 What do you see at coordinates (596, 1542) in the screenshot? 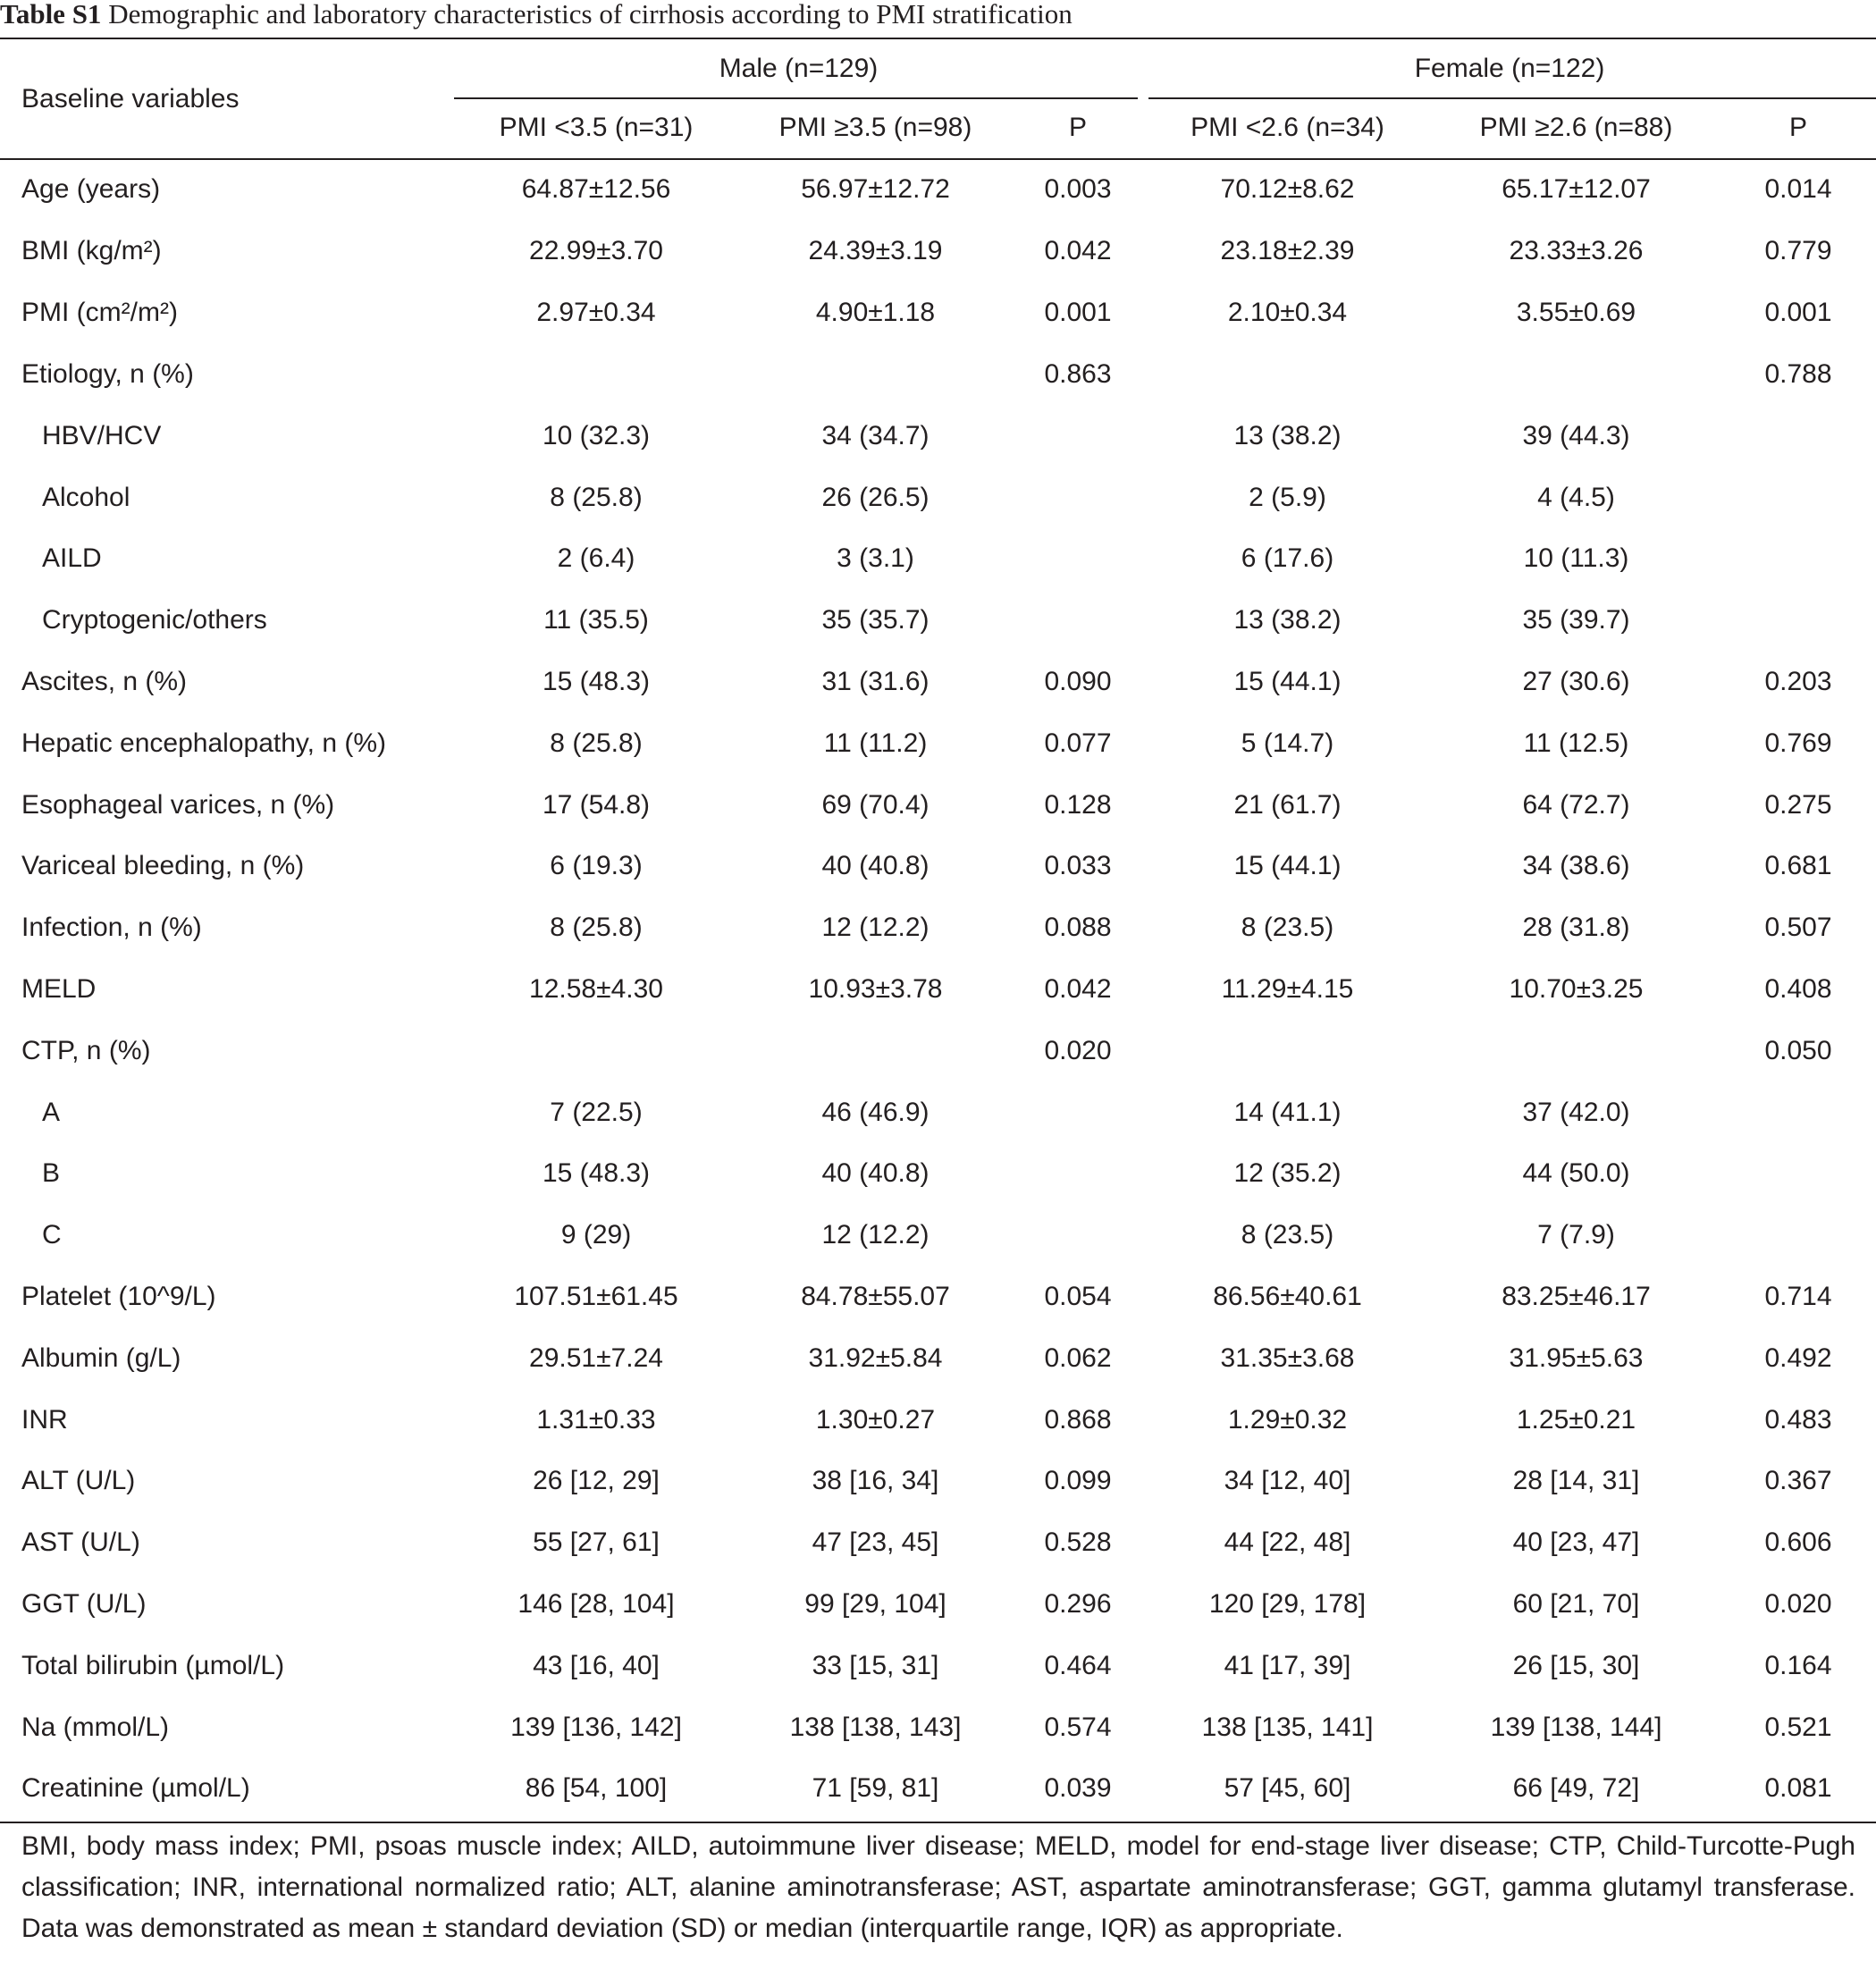
I see `cell-male-low: 55 [27, 61]` at bounding box center [596, 1542].